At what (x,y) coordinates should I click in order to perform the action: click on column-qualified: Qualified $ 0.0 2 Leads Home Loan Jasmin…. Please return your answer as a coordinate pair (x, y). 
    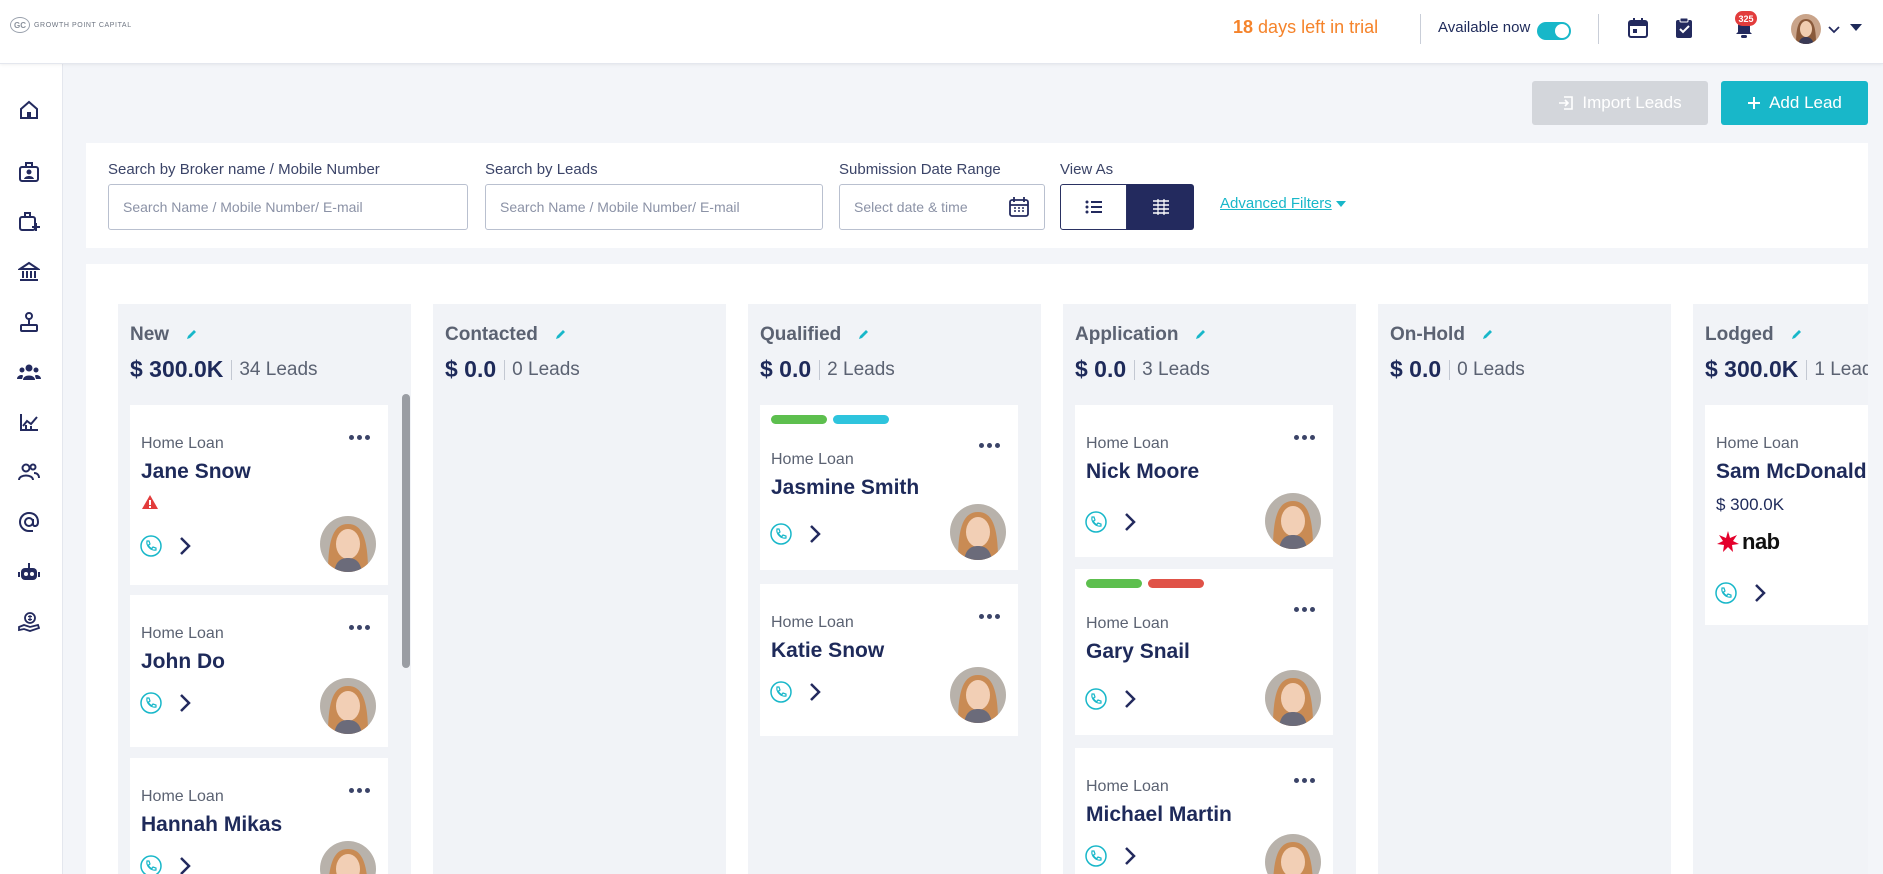
    Looking at the image, I should click on (894, 589).